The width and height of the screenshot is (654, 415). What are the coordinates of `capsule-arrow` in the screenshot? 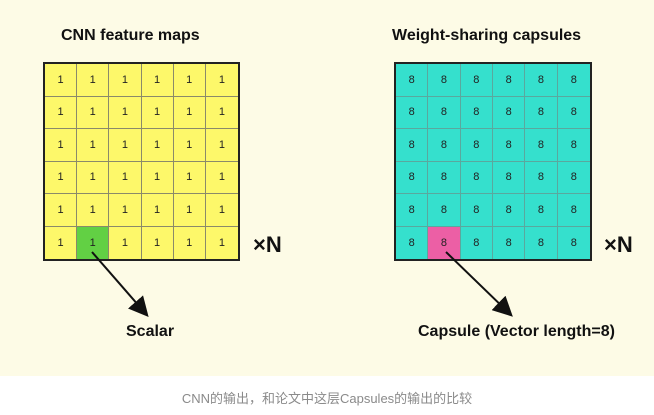 It's located at (479, 284).